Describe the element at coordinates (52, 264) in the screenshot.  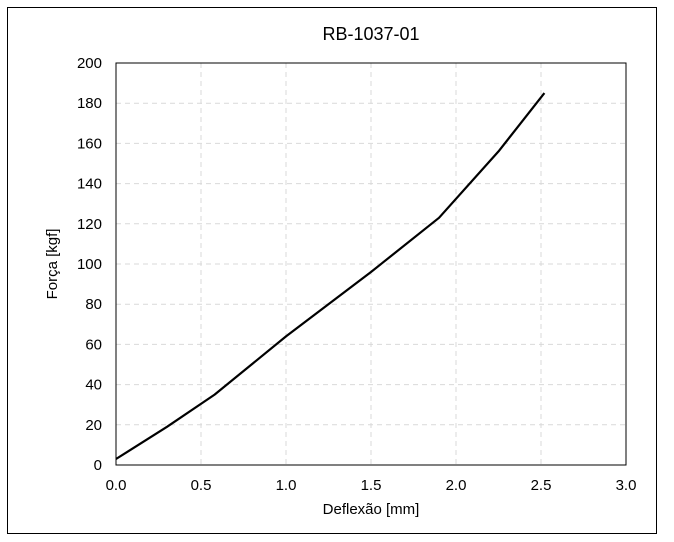
I see `y-axis-label: Força [kgf]` at that location.